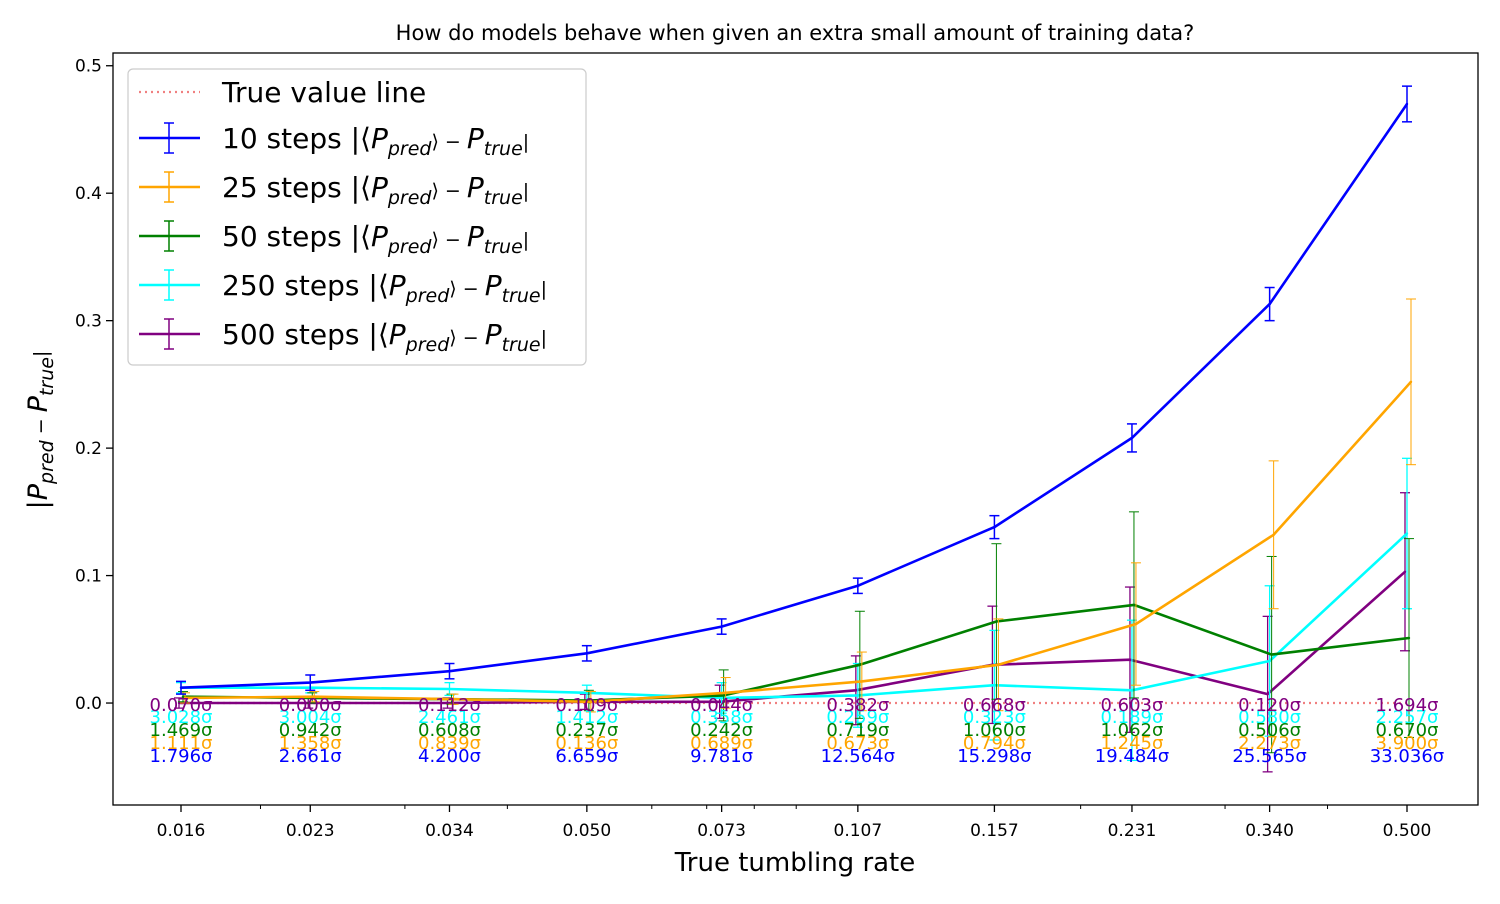 This screenshot has height=904, width=1500. What do you see at coordinates (296, 138) in the screenshot?
I see `legend-text: 10 steps |⟨` at bounding box center [296, 138].